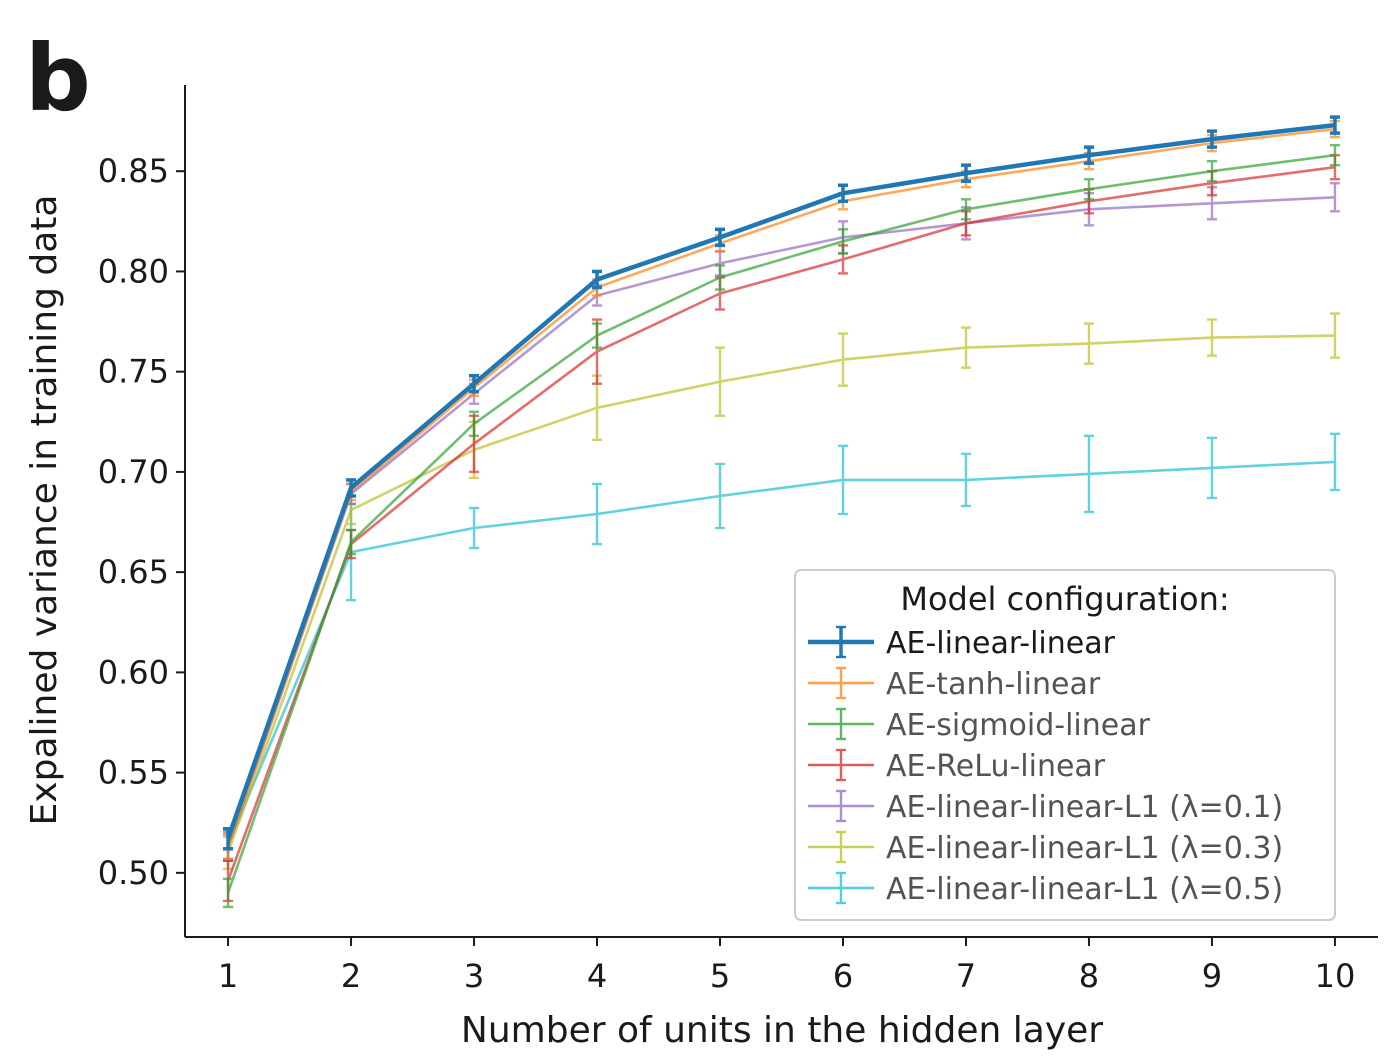 The image size is (1400, 1062). I want to click on legend-entry: AE-tanh-linear, so click(954, 684).